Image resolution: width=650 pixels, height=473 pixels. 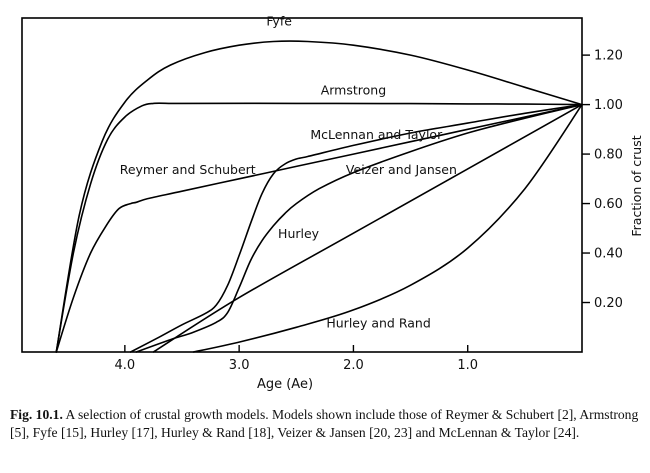 I want to click on caption-label: Fig. 10.1., so click(x=36, y=414).